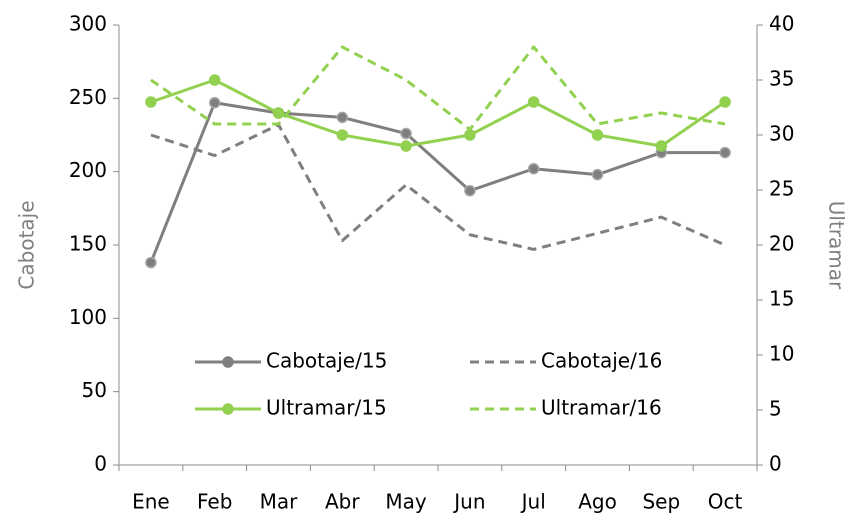  What do you see at coordinates (342, 502) in the screenshot?
I see `x-tick-label: Abr` at bounding box center [342, 502].